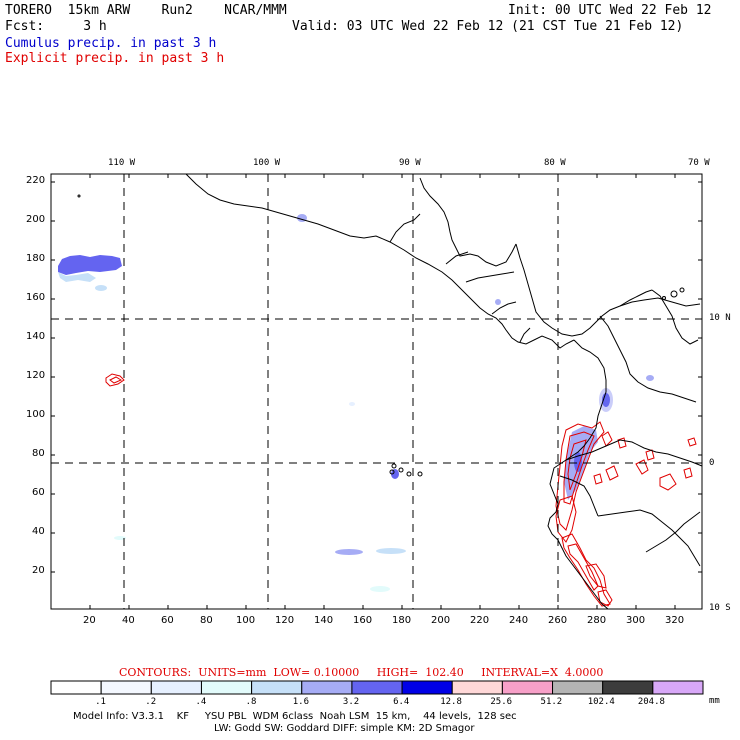 This screenshot has width=740, height=740. What do you see at coordinates (451, 702) in the screenshot?
I see `colorbar-label: 12.8` at bounding box center [451, 702].